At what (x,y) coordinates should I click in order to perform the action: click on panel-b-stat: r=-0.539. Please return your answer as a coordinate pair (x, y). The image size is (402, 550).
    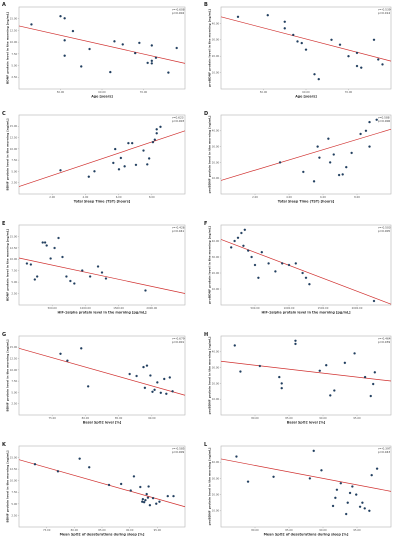
    Looking at the image, I should click on (384, 10).